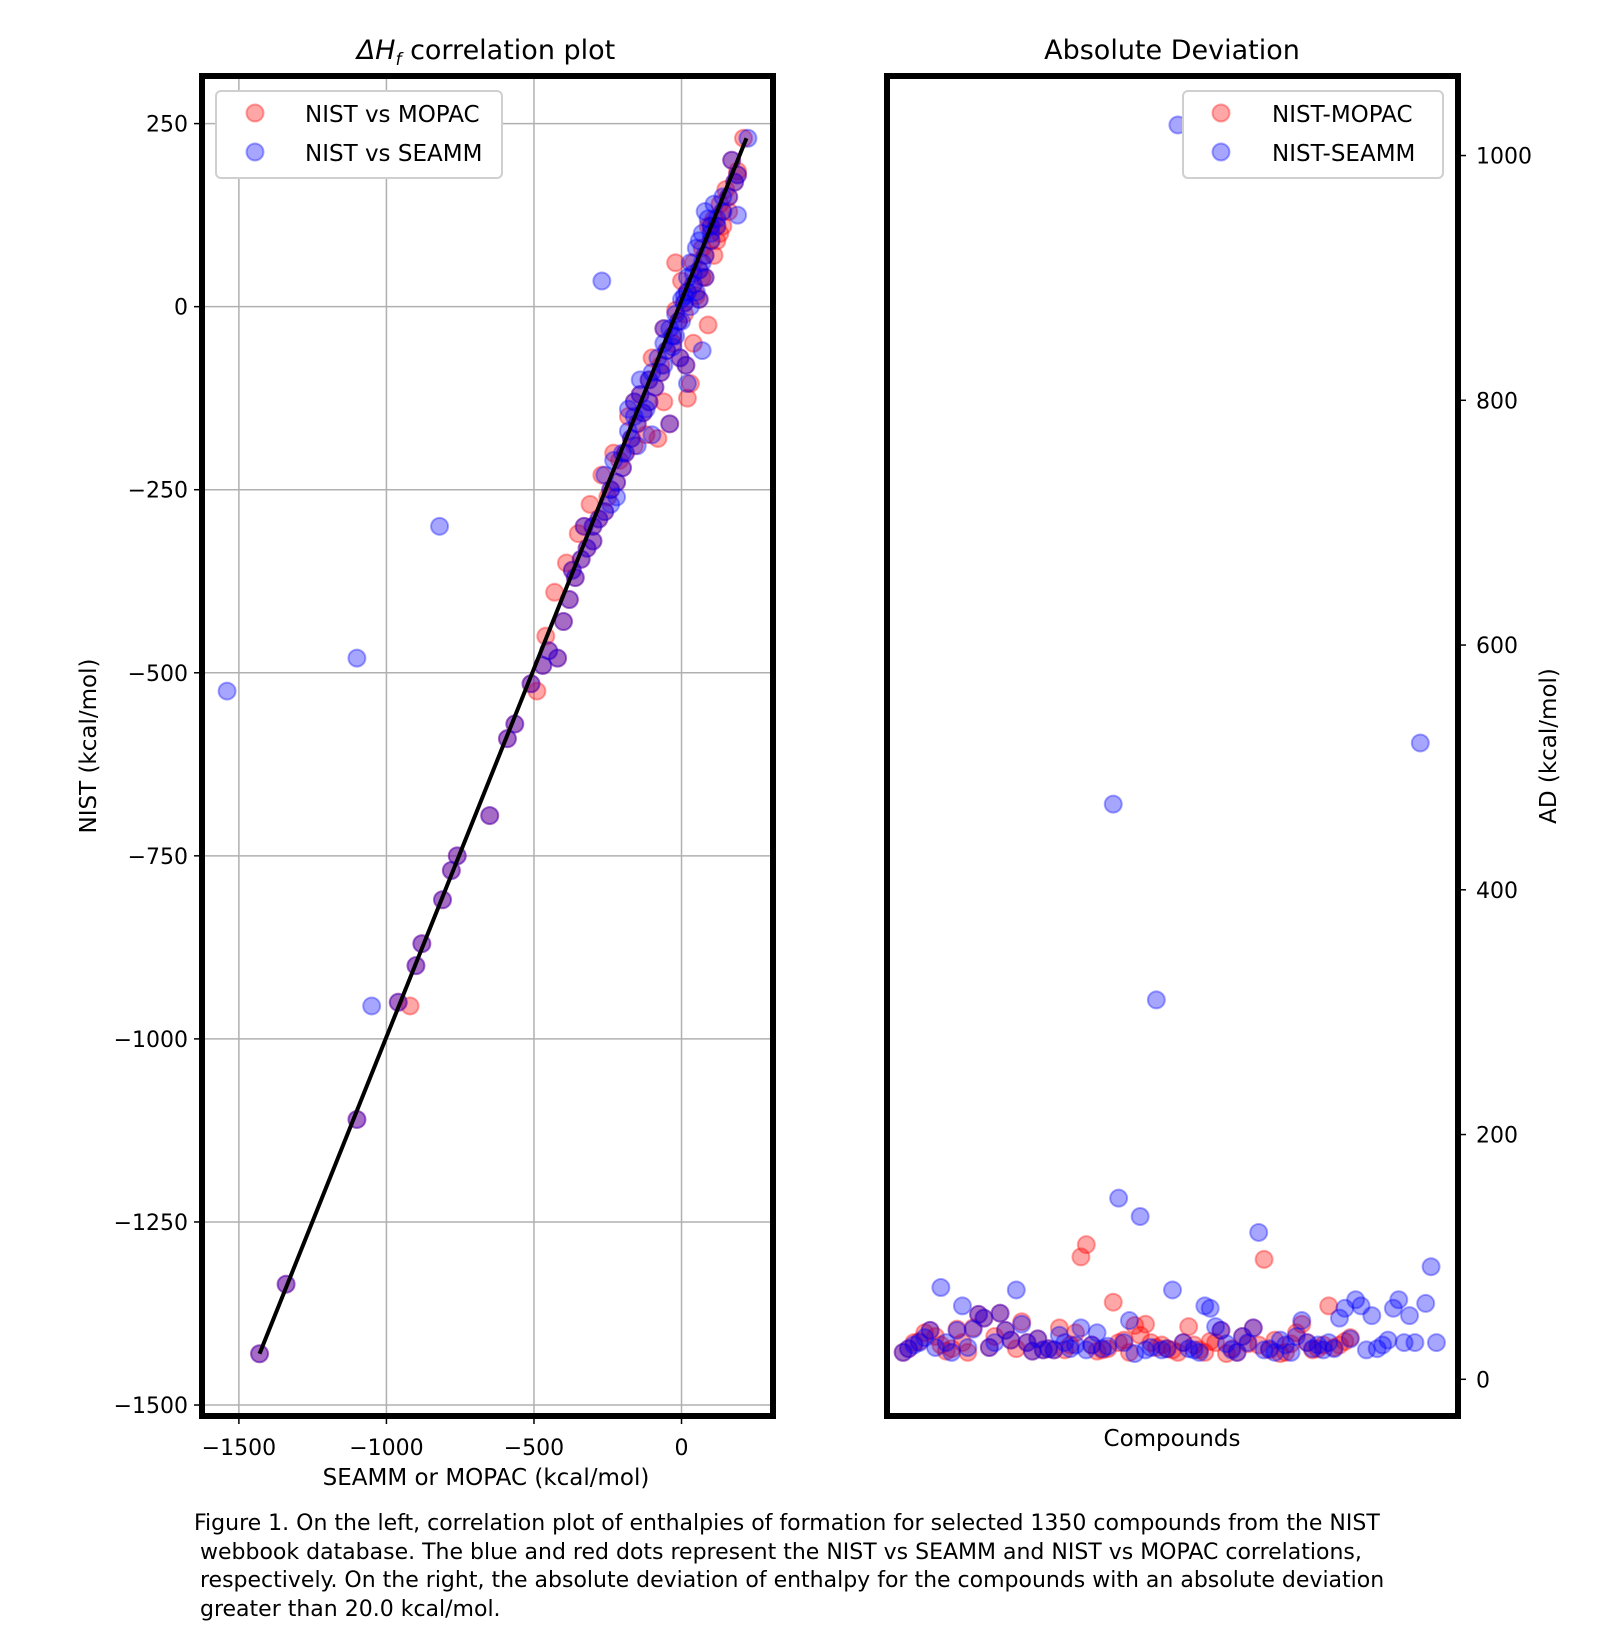  Describe the element at coordinates (1497, 401) in the screenshot. I see `y-tick-label: 800` at that location.